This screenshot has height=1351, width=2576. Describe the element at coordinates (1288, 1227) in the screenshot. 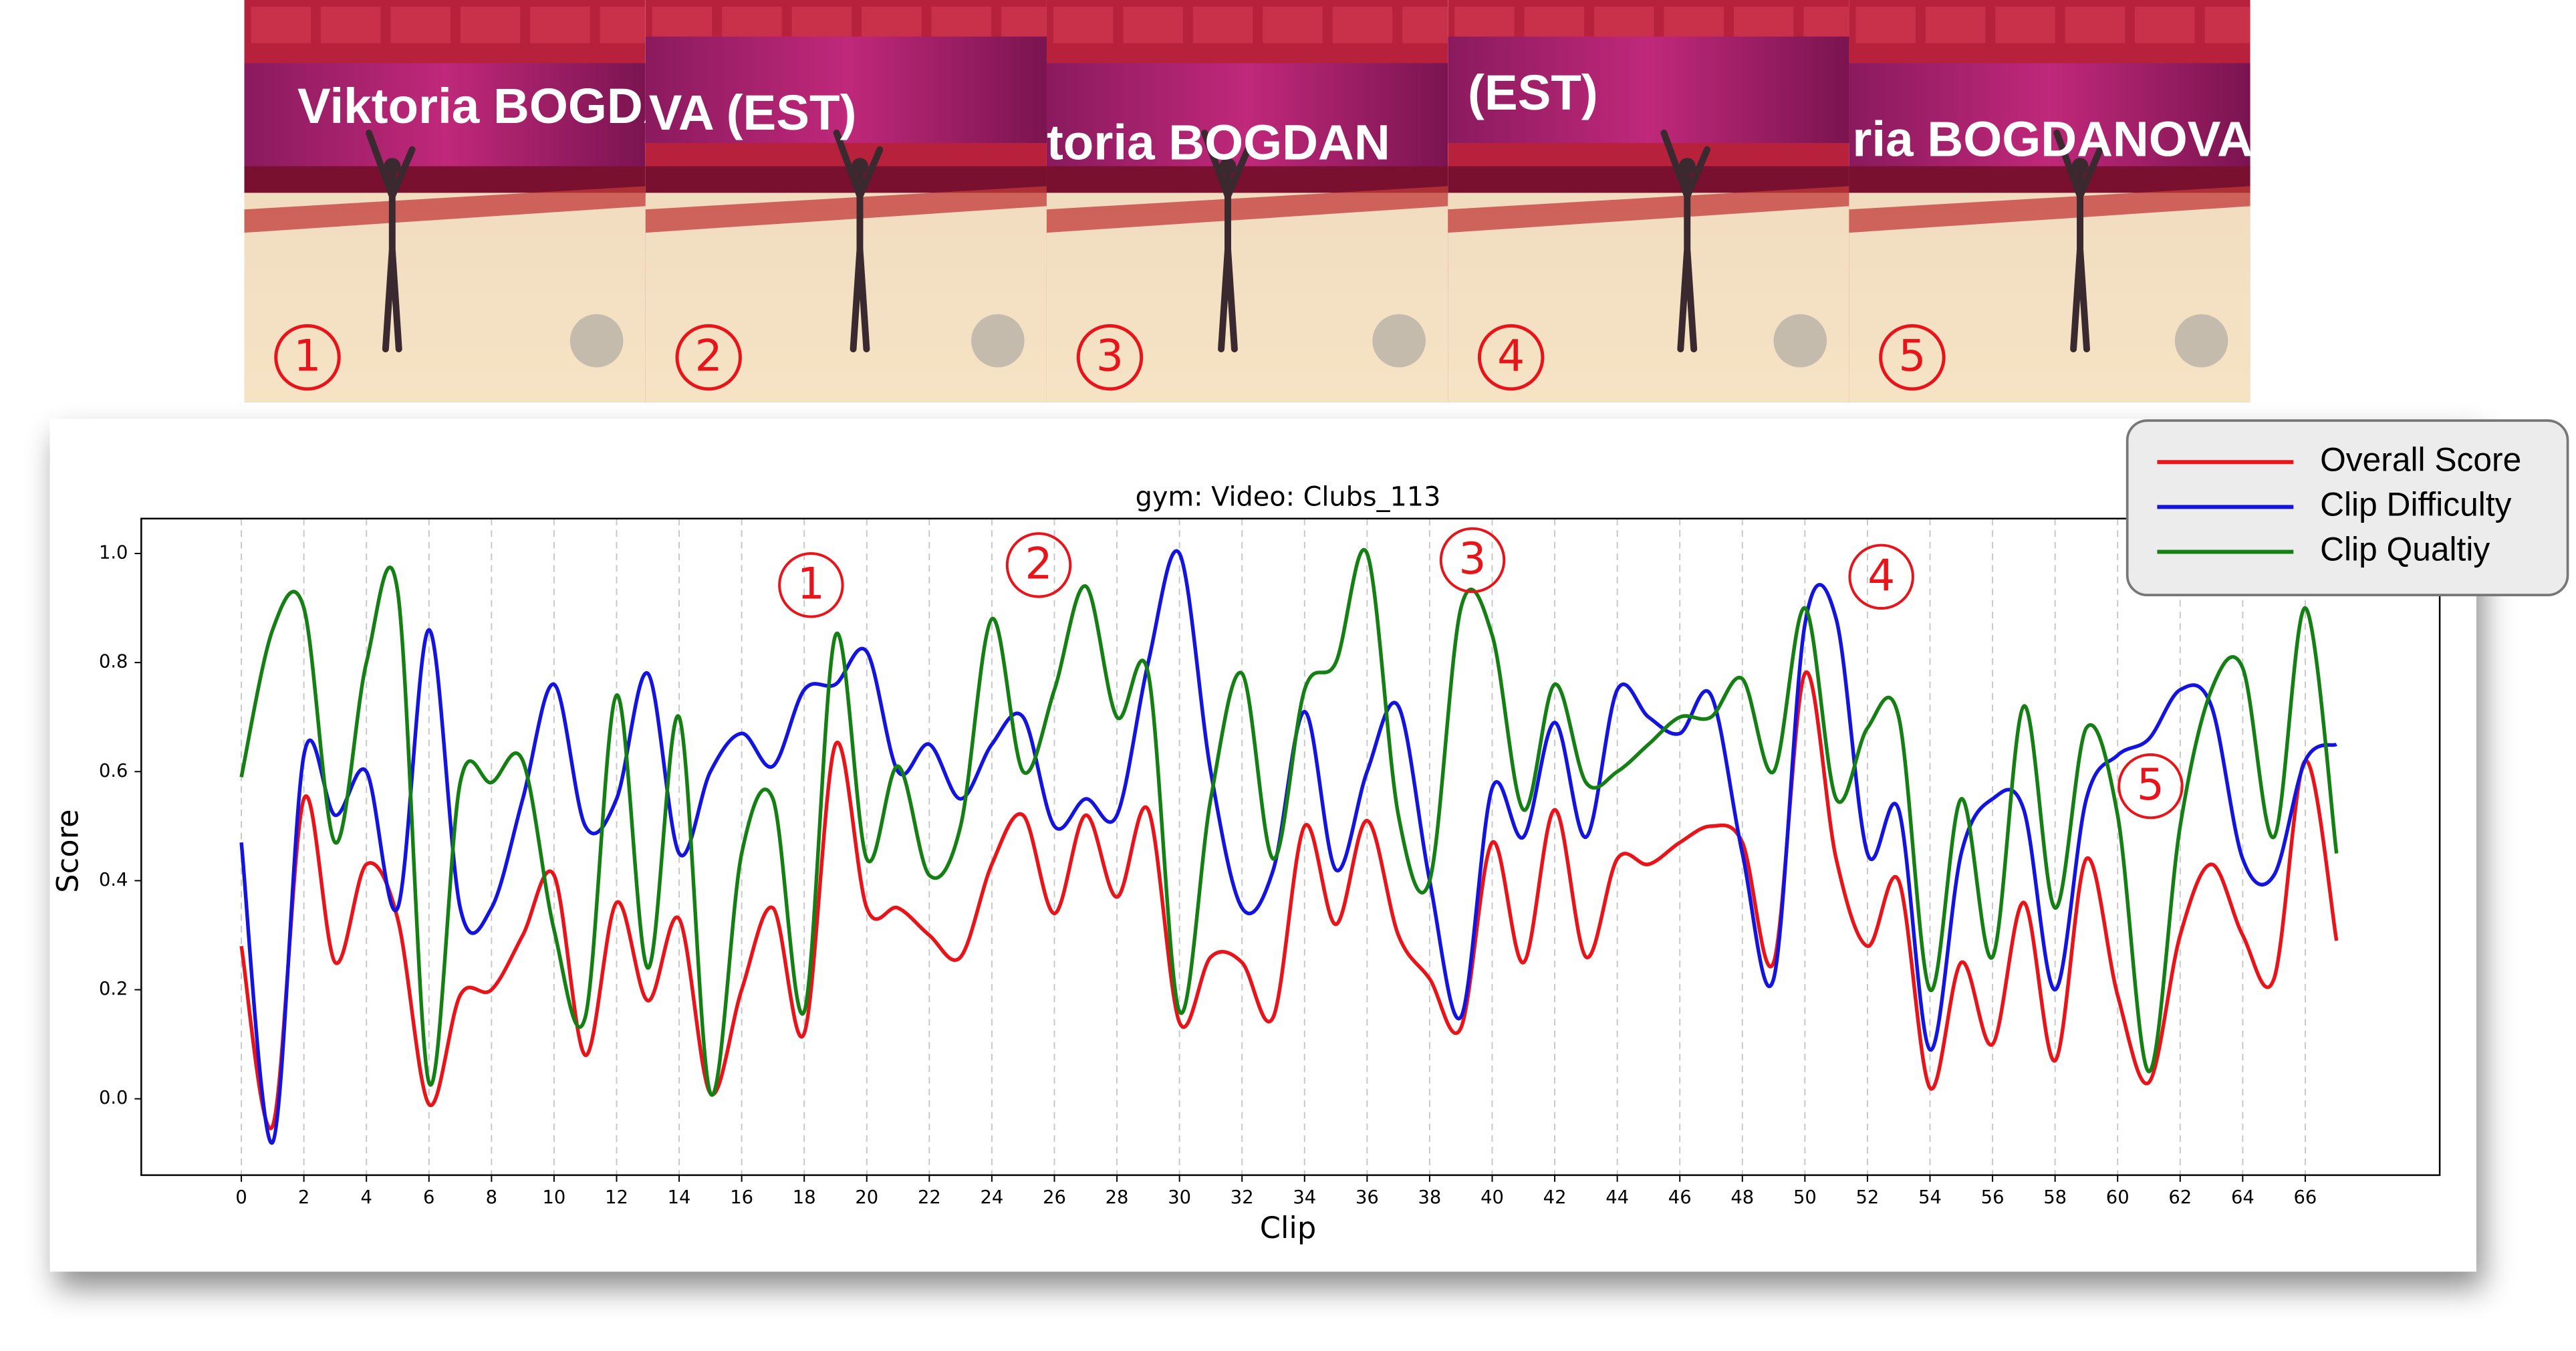

I see `x-axis-label: Clip` at that location.